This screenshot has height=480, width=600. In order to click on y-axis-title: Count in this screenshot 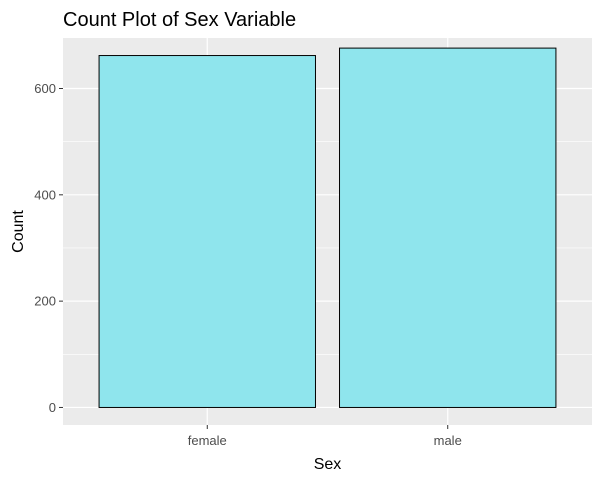, I will do `click(18, 231)`.